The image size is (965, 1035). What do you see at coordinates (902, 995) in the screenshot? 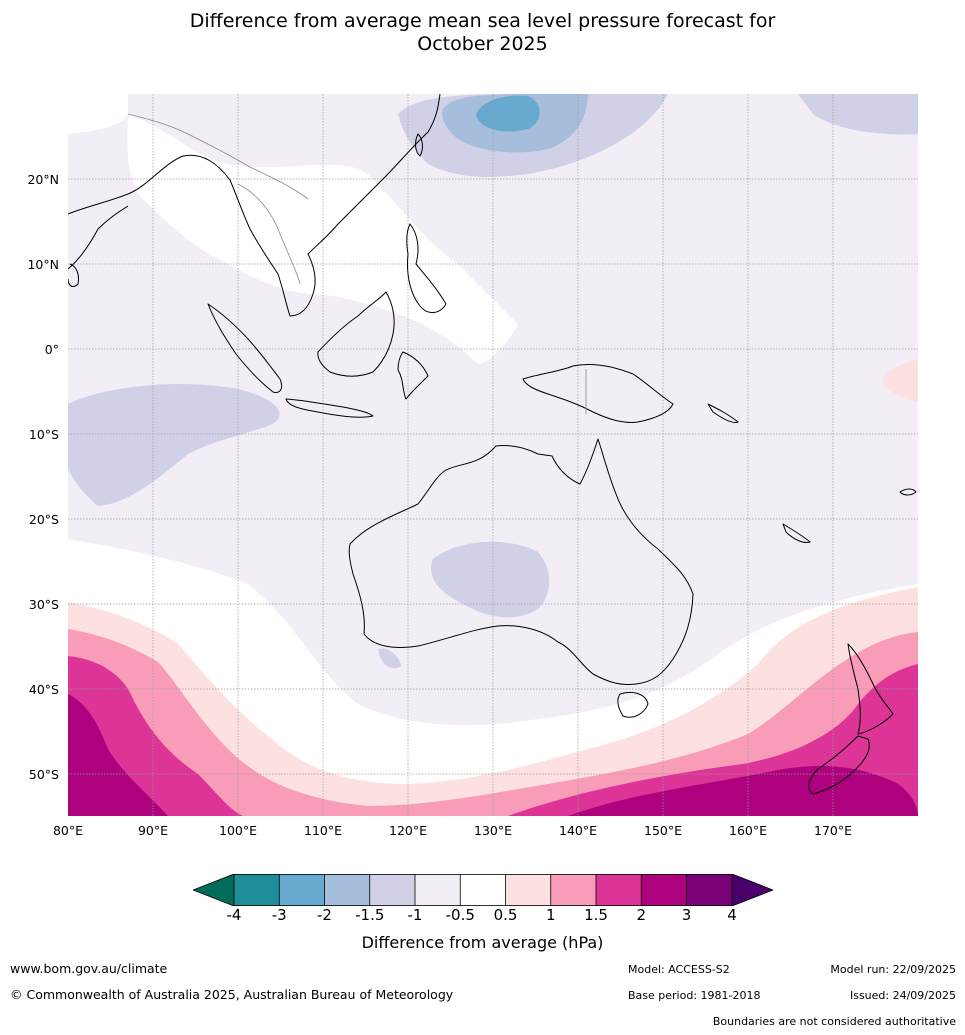
I see `issued-date: Issued: 24/09/2025` at bounding box center [902, 995].